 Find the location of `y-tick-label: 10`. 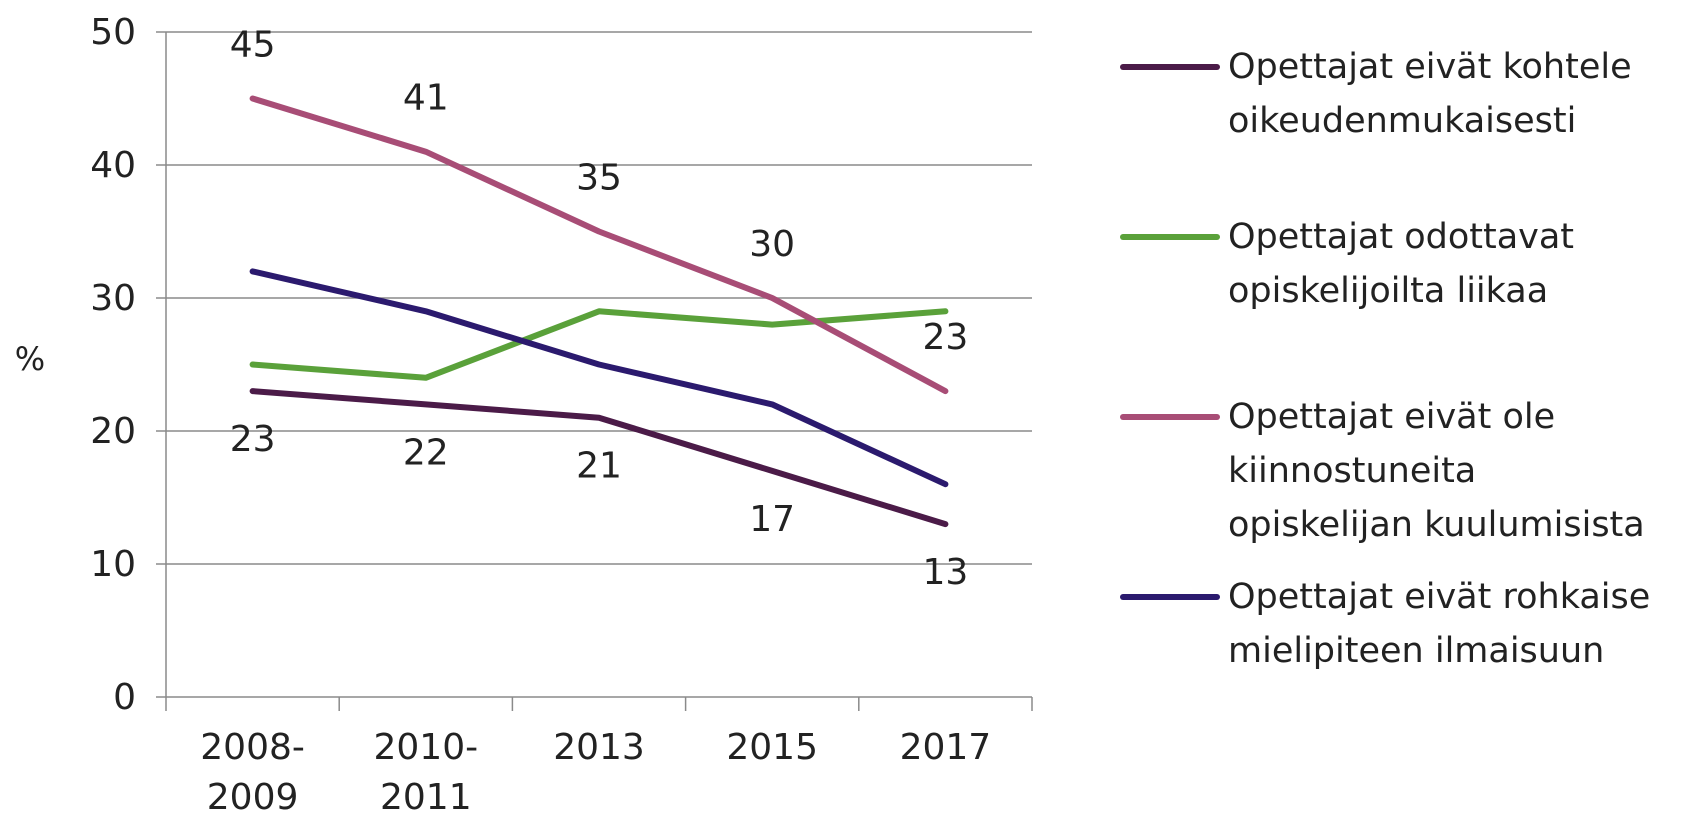

y-tick-label: 10 is located at coordinates (113, 564).